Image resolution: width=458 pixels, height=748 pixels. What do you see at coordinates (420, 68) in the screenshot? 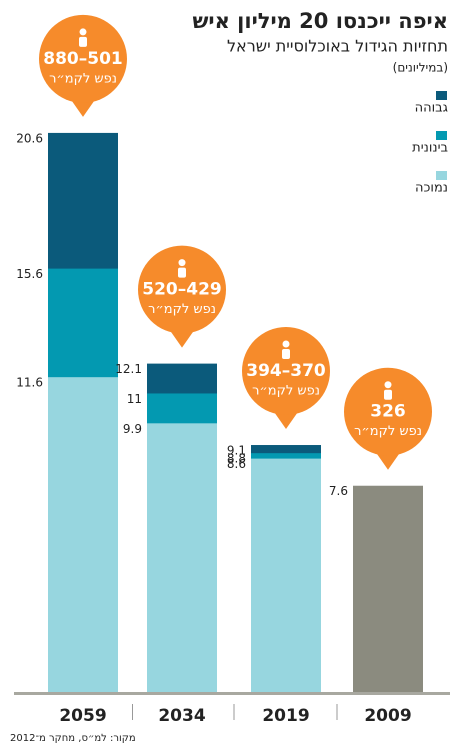
I see `unit-note: (במיליונים)` at bounding box center [420, 68].